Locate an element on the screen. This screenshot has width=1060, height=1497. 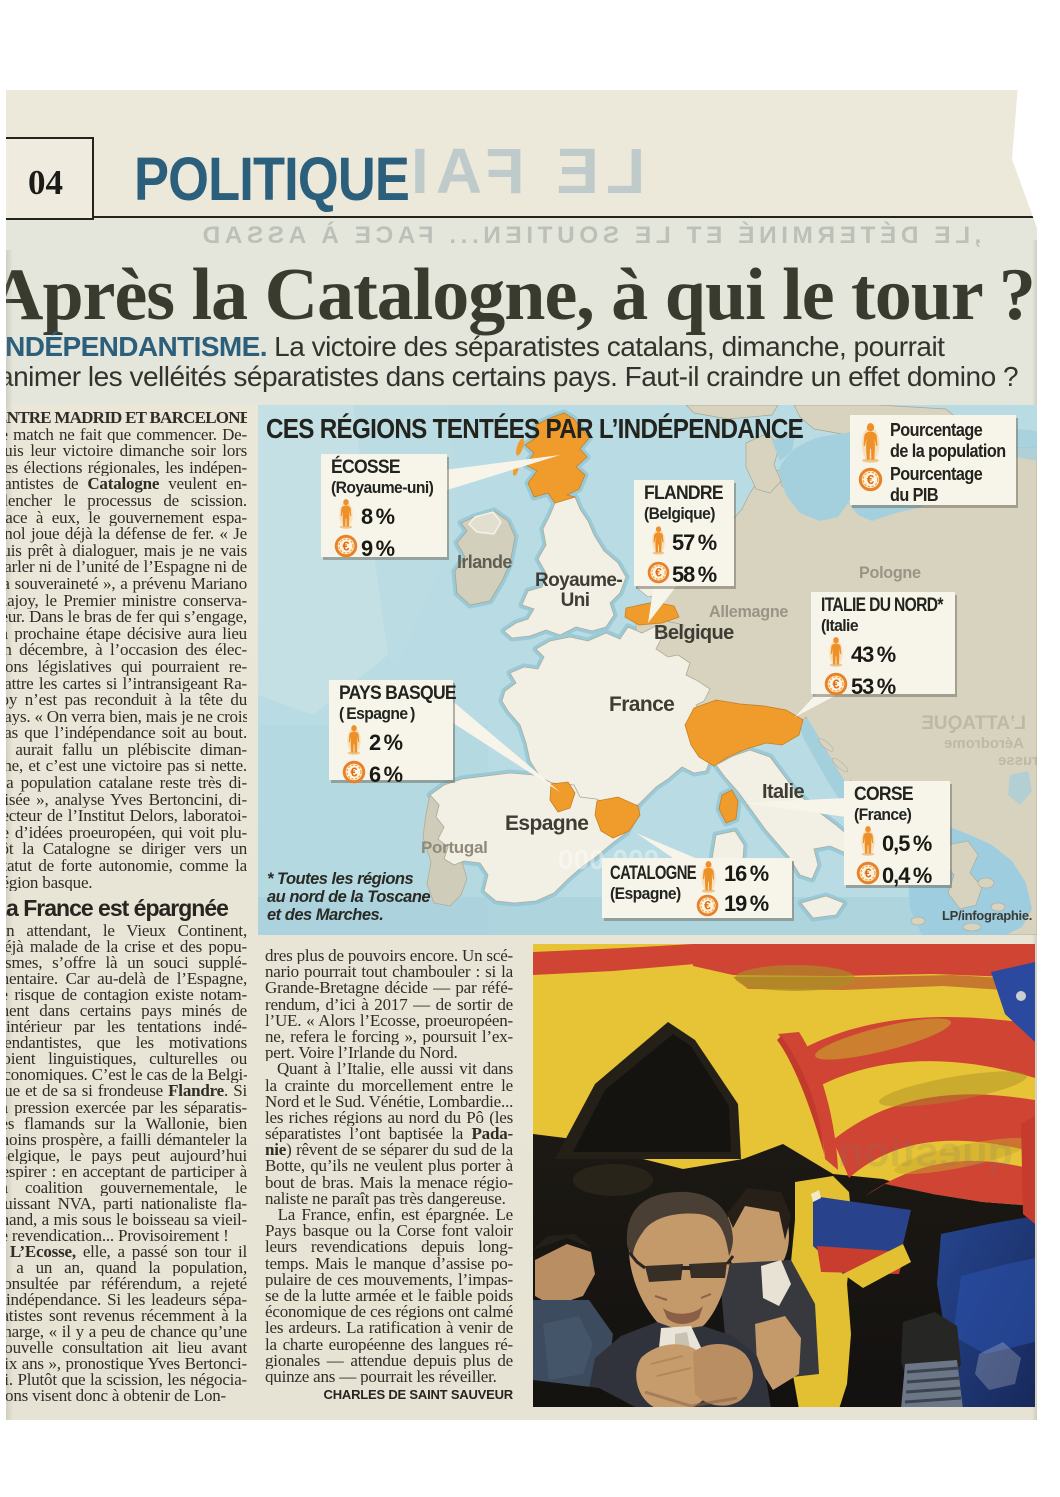
svg-text: L’ATTAQUE is located at coordinates (973, 723).